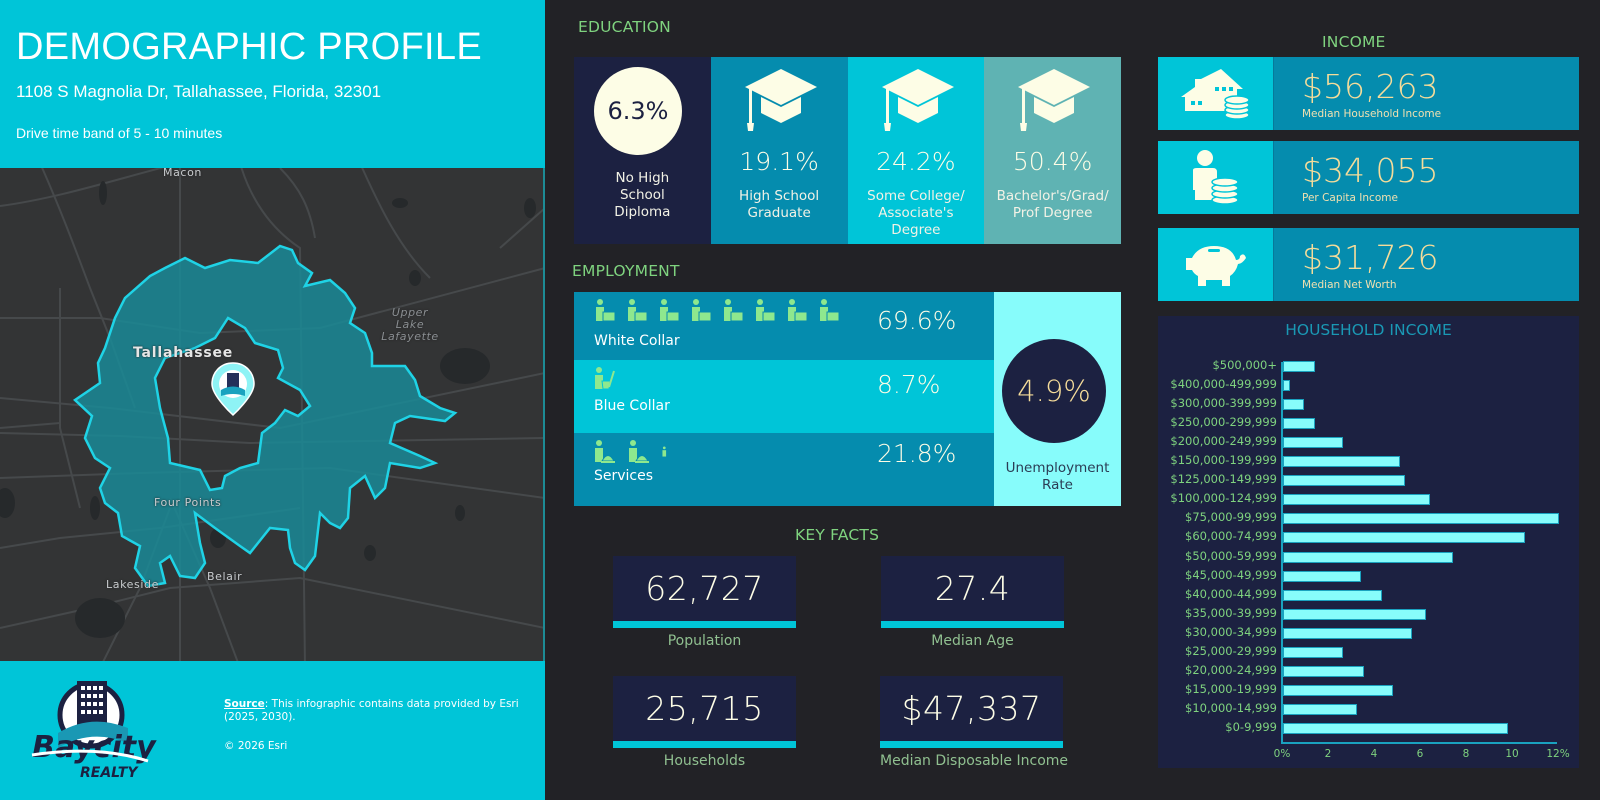 The height and width of the screenshot is (800, 1600). I want to click on unemployment-rate-value: 4.9%, so click(1054, 391).